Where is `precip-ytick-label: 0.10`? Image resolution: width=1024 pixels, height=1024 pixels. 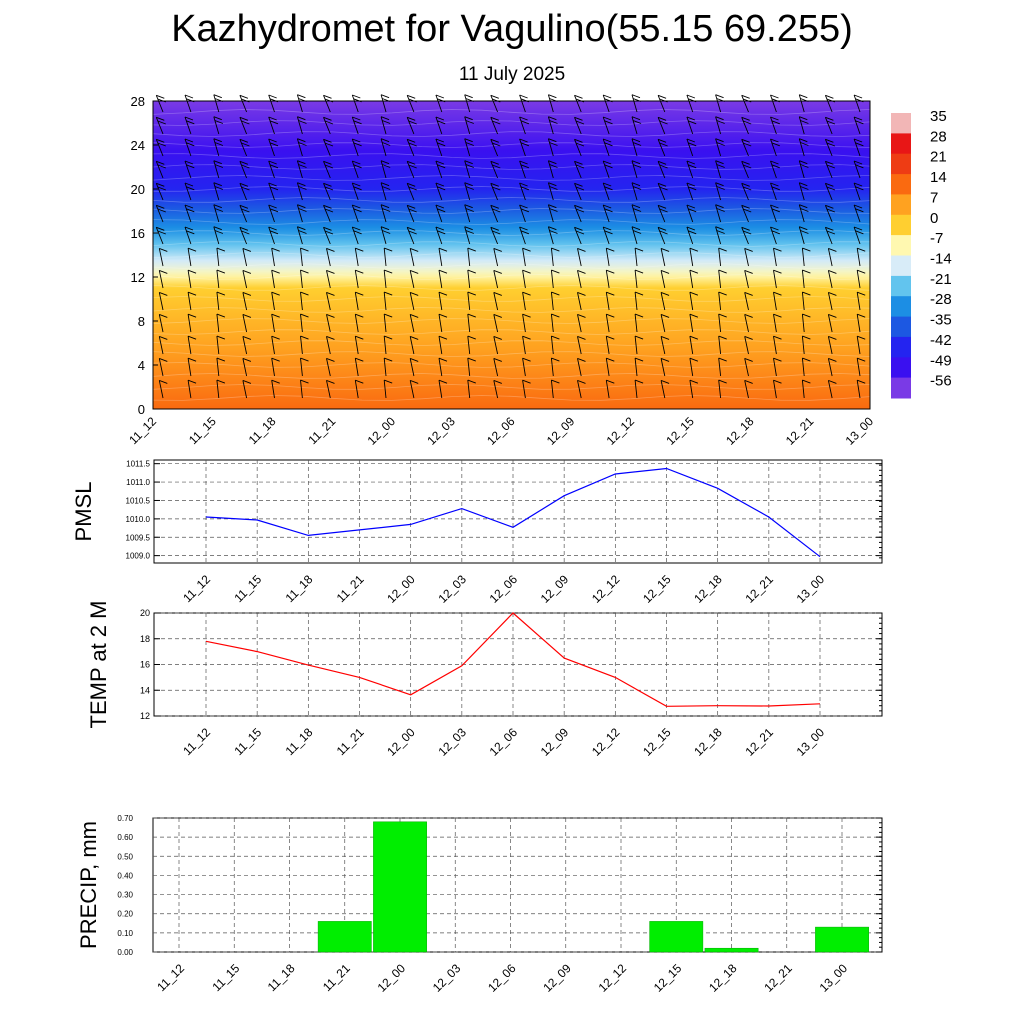
precip-ytick-label: 0.10 is located at coordinates (125, 933).